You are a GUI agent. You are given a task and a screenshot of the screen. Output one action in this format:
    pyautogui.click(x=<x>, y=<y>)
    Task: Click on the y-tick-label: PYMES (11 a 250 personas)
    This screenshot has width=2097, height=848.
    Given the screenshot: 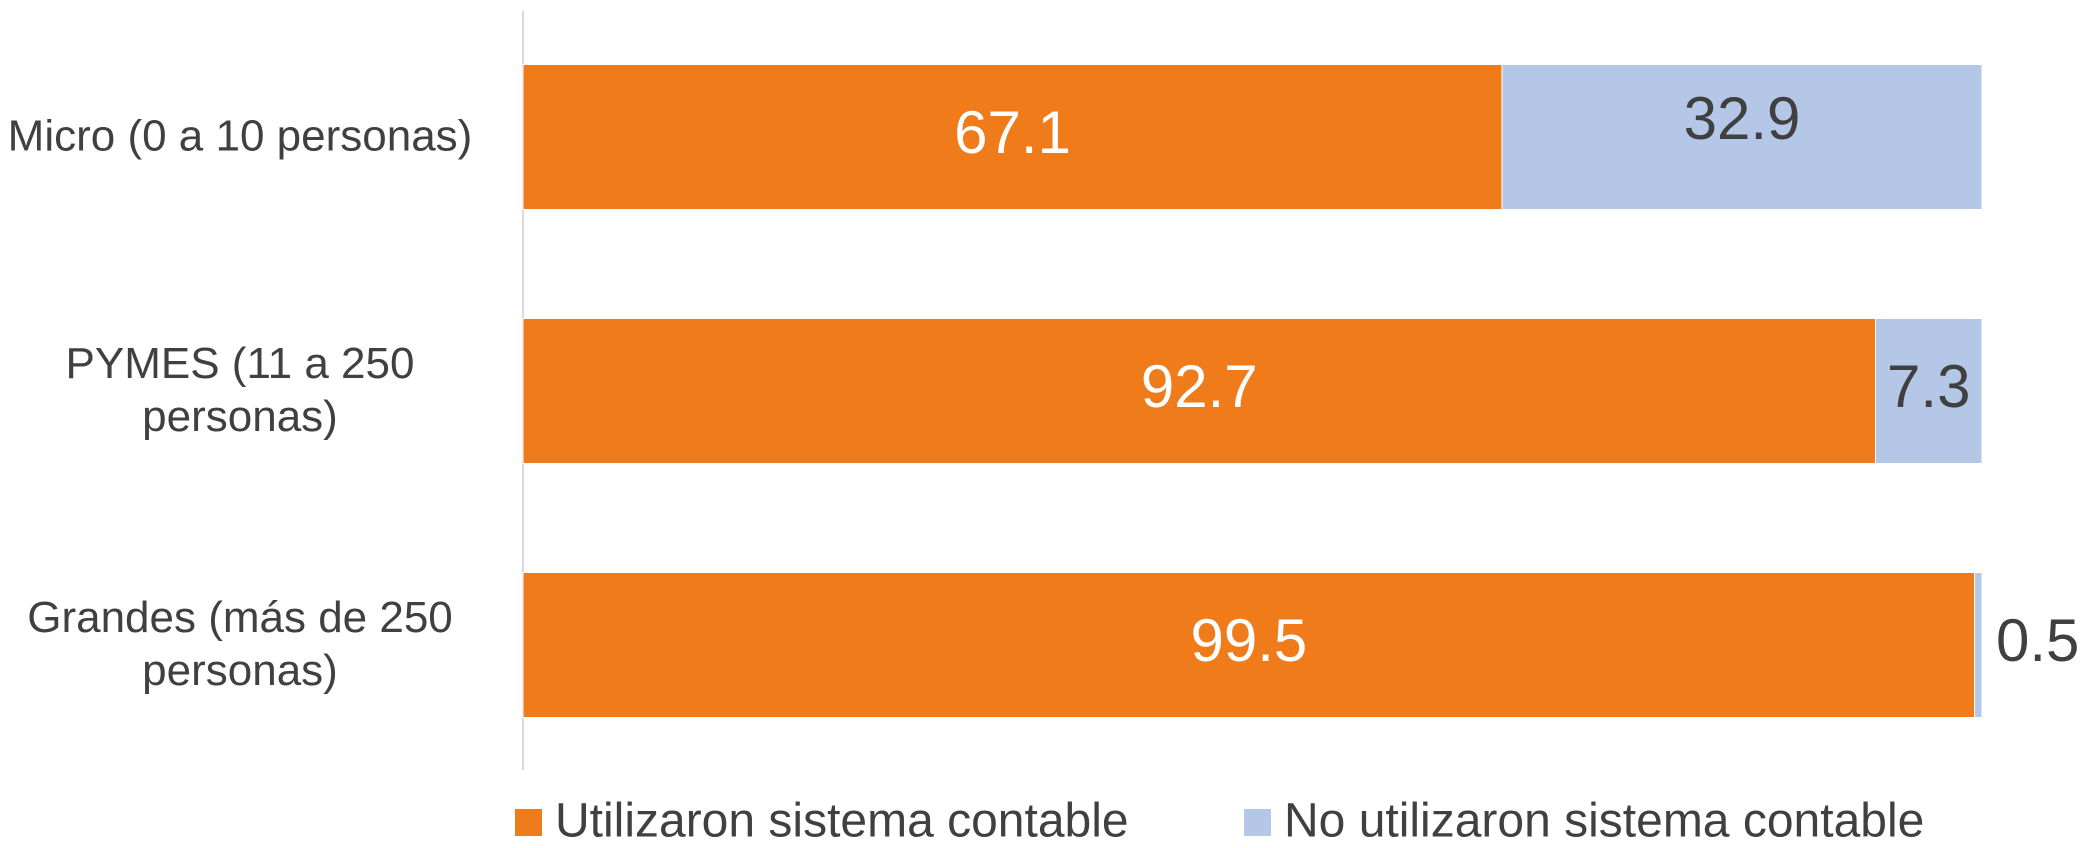 What is the action you would take?
    pyautogui.click(x=240, y=390)
    